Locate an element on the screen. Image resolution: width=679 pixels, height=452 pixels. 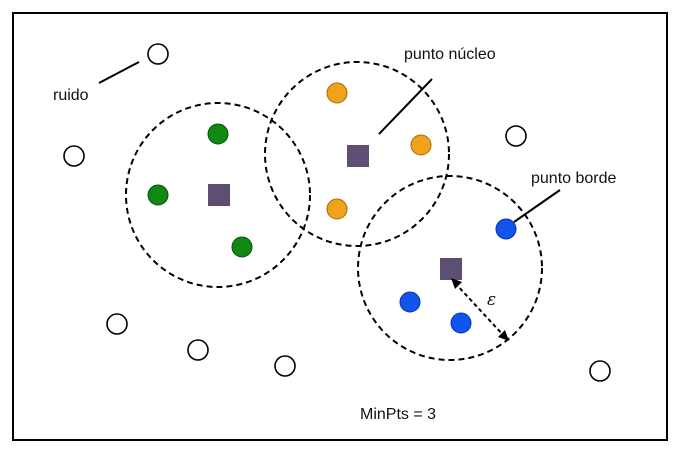
border-leader-line is located at coordinates (537, 206).